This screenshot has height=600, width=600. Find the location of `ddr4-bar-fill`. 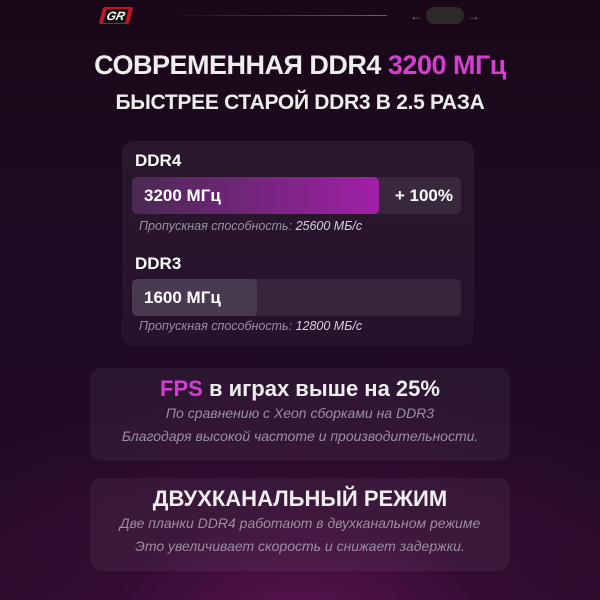

ddr4-bar-fill is located at coordinates (255, 195).